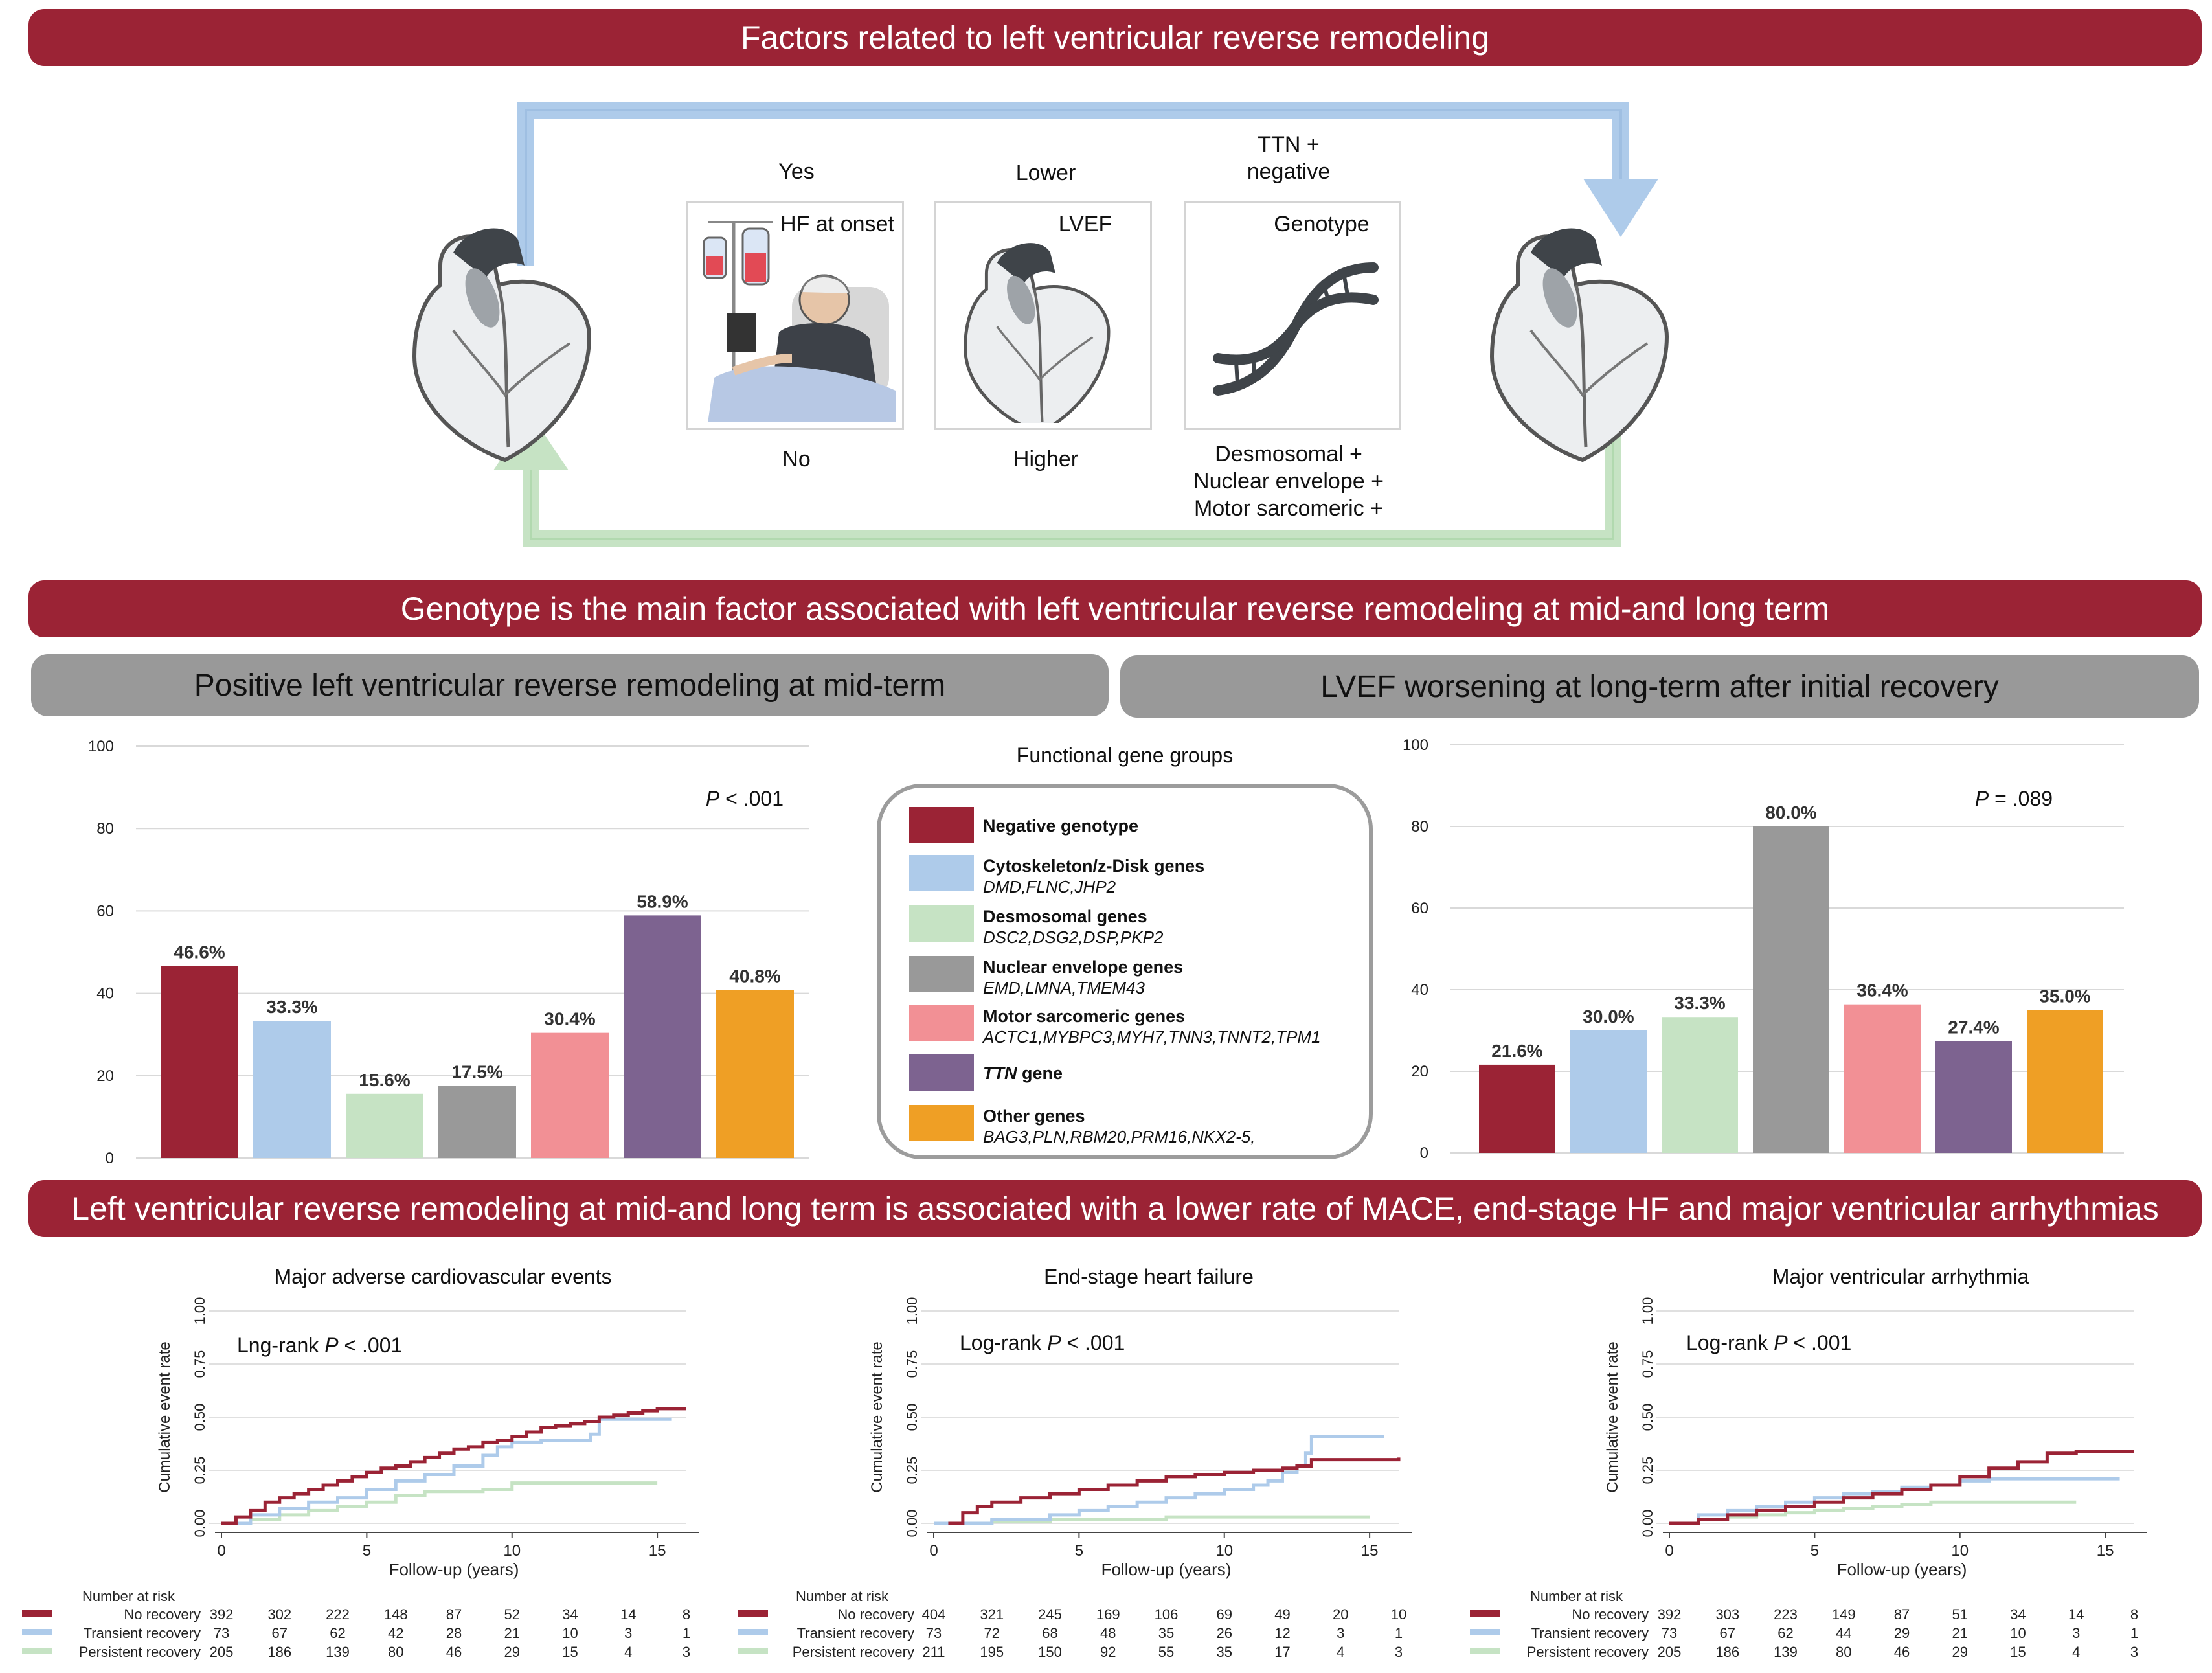  I want to click on risk-count: 80, so click(395, 1652).